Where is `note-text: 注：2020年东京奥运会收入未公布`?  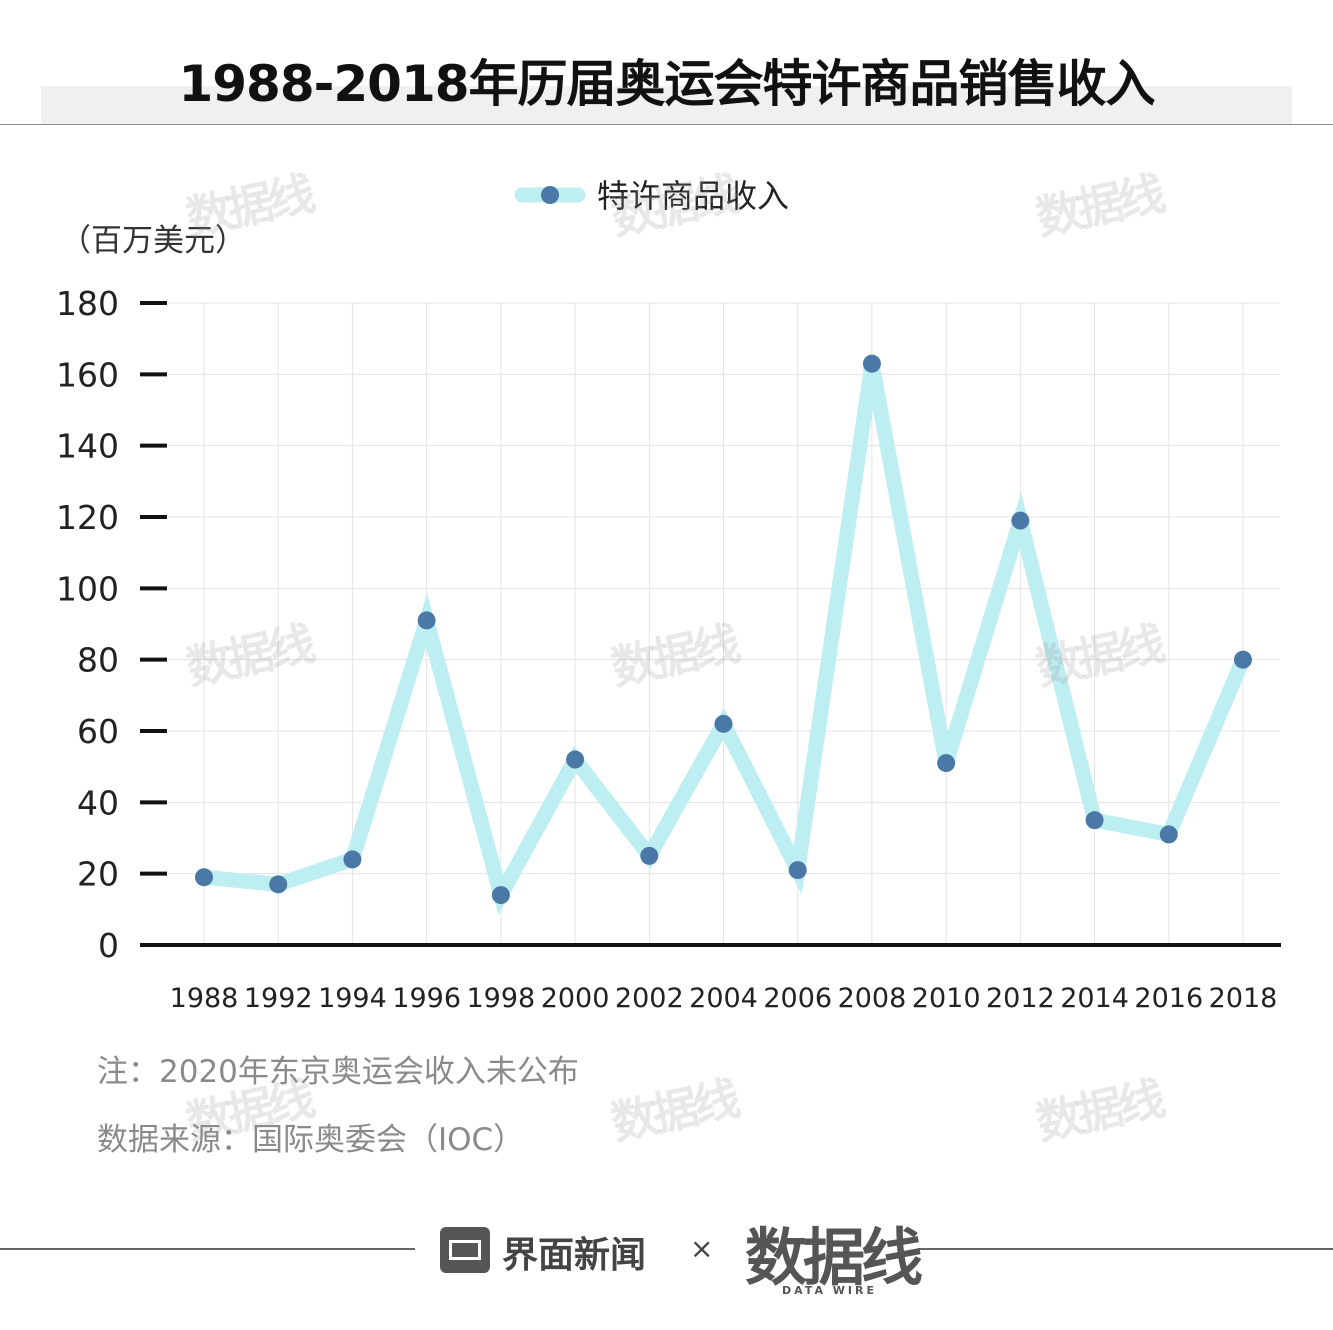 note-text: 注：2020年东京奥运会收入未公布 is located at coordinates (338, 1072).